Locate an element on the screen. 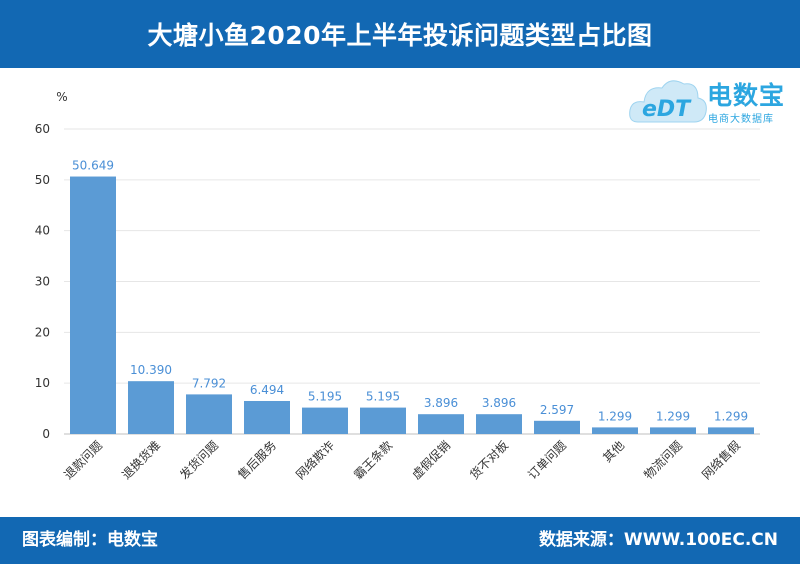 Image resolution: width=800 pixels, height=564 pixels. x-tick-label: 订单问题 is located at coordinates (547, 460).